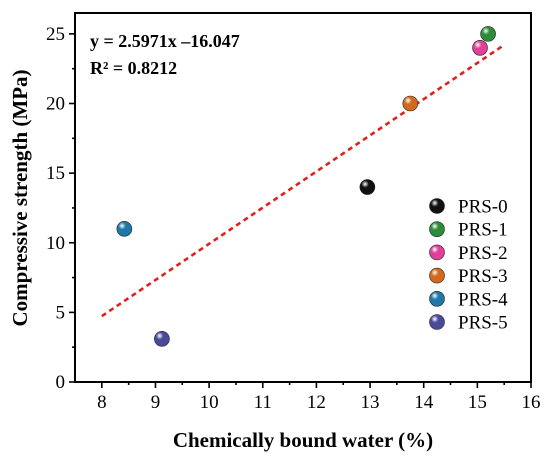 The width and height of the screenshot is (550, 459). I want to click on y-axis-title: Compressive strength (MPa), so click(20, 197).